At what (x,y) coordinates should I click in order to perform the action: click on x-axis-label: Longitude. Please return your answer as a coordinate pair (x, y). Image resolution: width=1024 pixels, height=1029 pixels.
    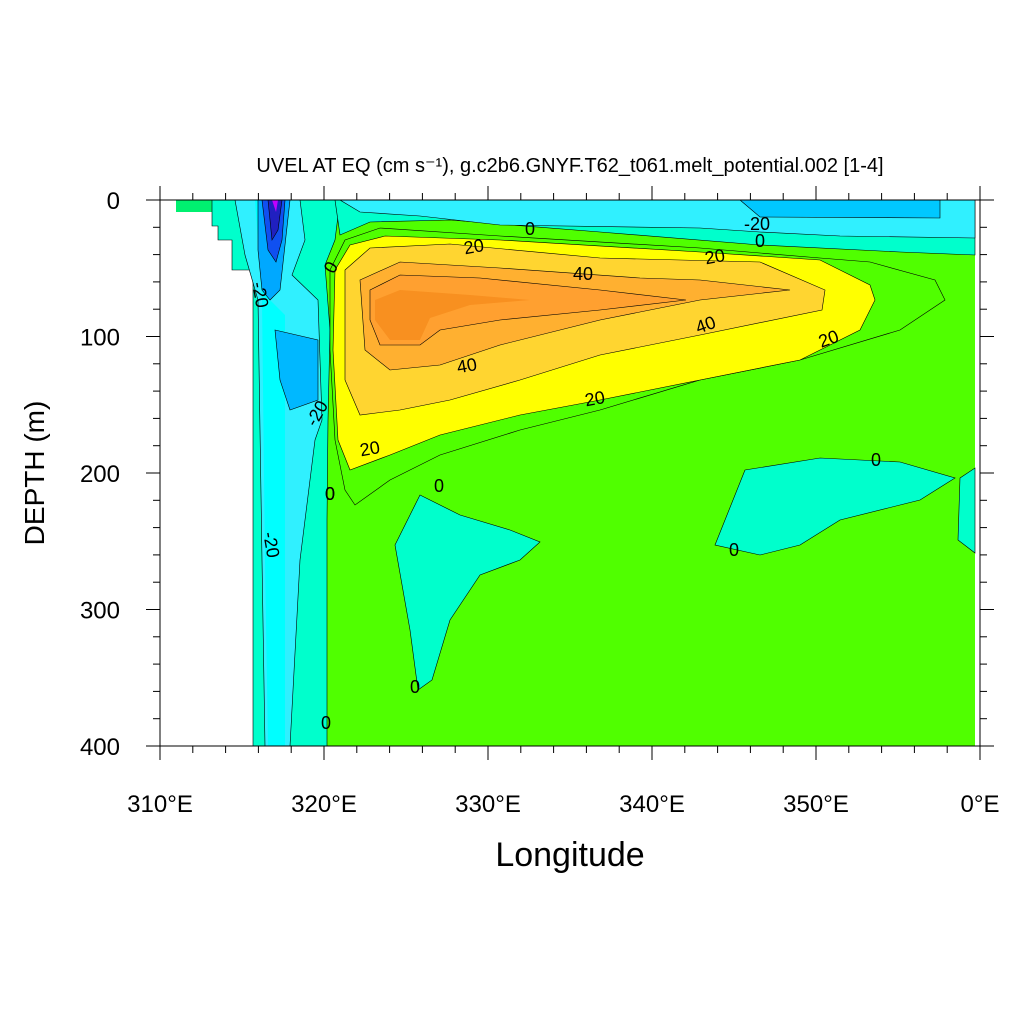
    Looking at the image, I should click on (569, 855).